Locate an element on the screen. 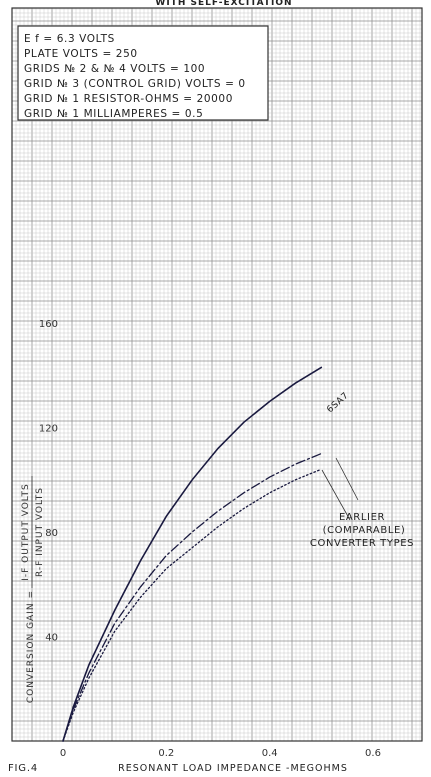 The height and width of the screenshot is (777, 431). x-tick-label: 0.6 is located at coordinates (373, 753).